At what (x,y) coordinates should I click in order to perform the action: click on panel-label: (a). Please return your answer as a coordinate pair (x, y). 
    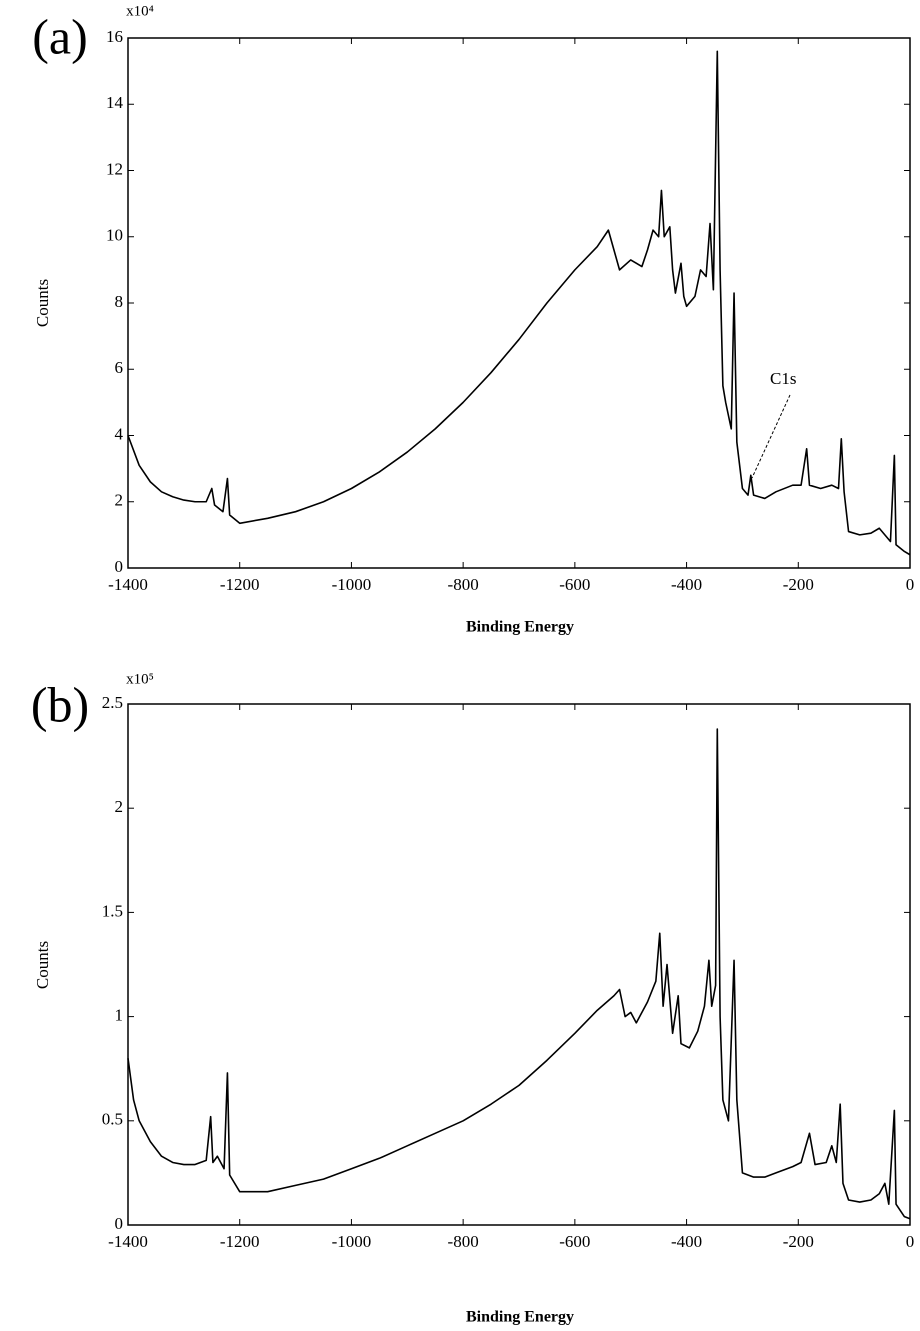
    Looking at the image, I should click on (60, 36).